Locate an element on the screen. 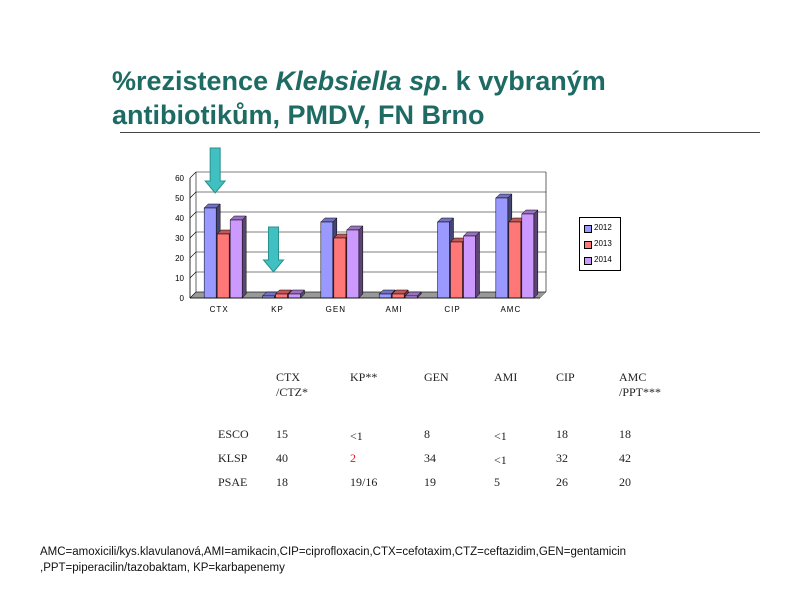 Image resolution: width=800 pixels, height=600 pixels. table-cell: 19/16 is located at coordinates (364, 482).